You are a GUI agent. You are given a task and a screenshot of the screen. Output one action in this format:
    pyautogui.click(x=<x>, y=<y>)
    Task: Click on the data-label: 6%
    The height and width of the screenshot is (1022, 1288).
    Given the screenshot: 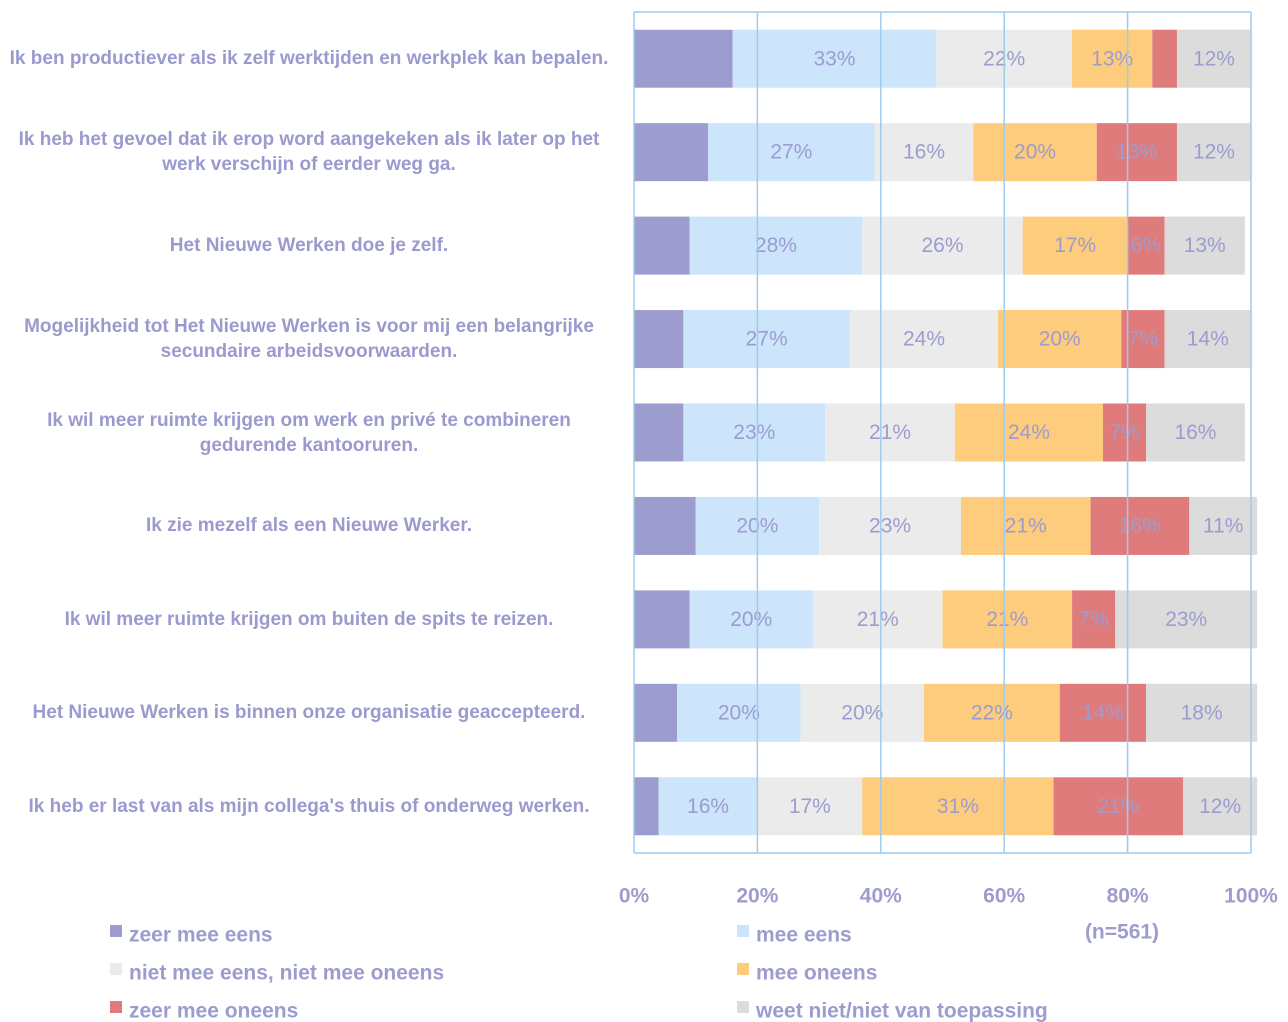 What is the action you would take?
    pyautogui.click(x=1146, y=245)
    